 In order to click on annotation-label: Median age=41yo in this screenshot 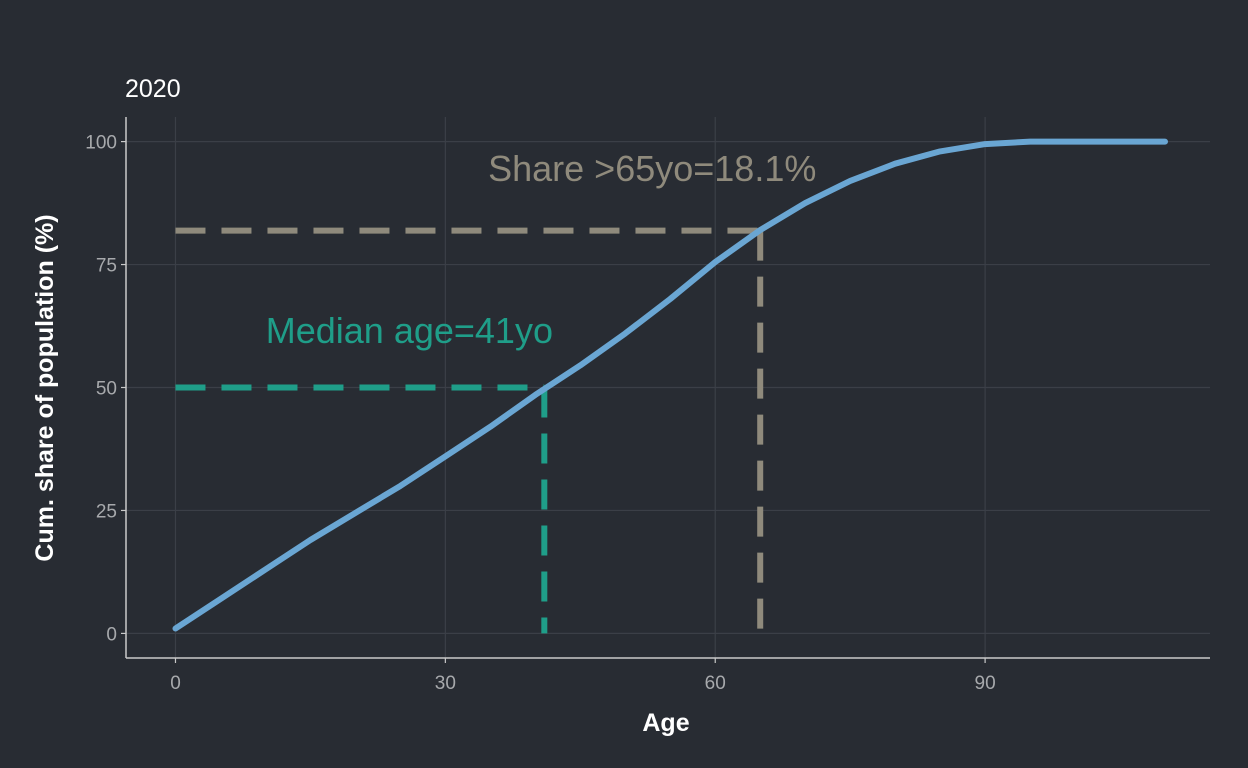, I will do `click(409, 330)`.